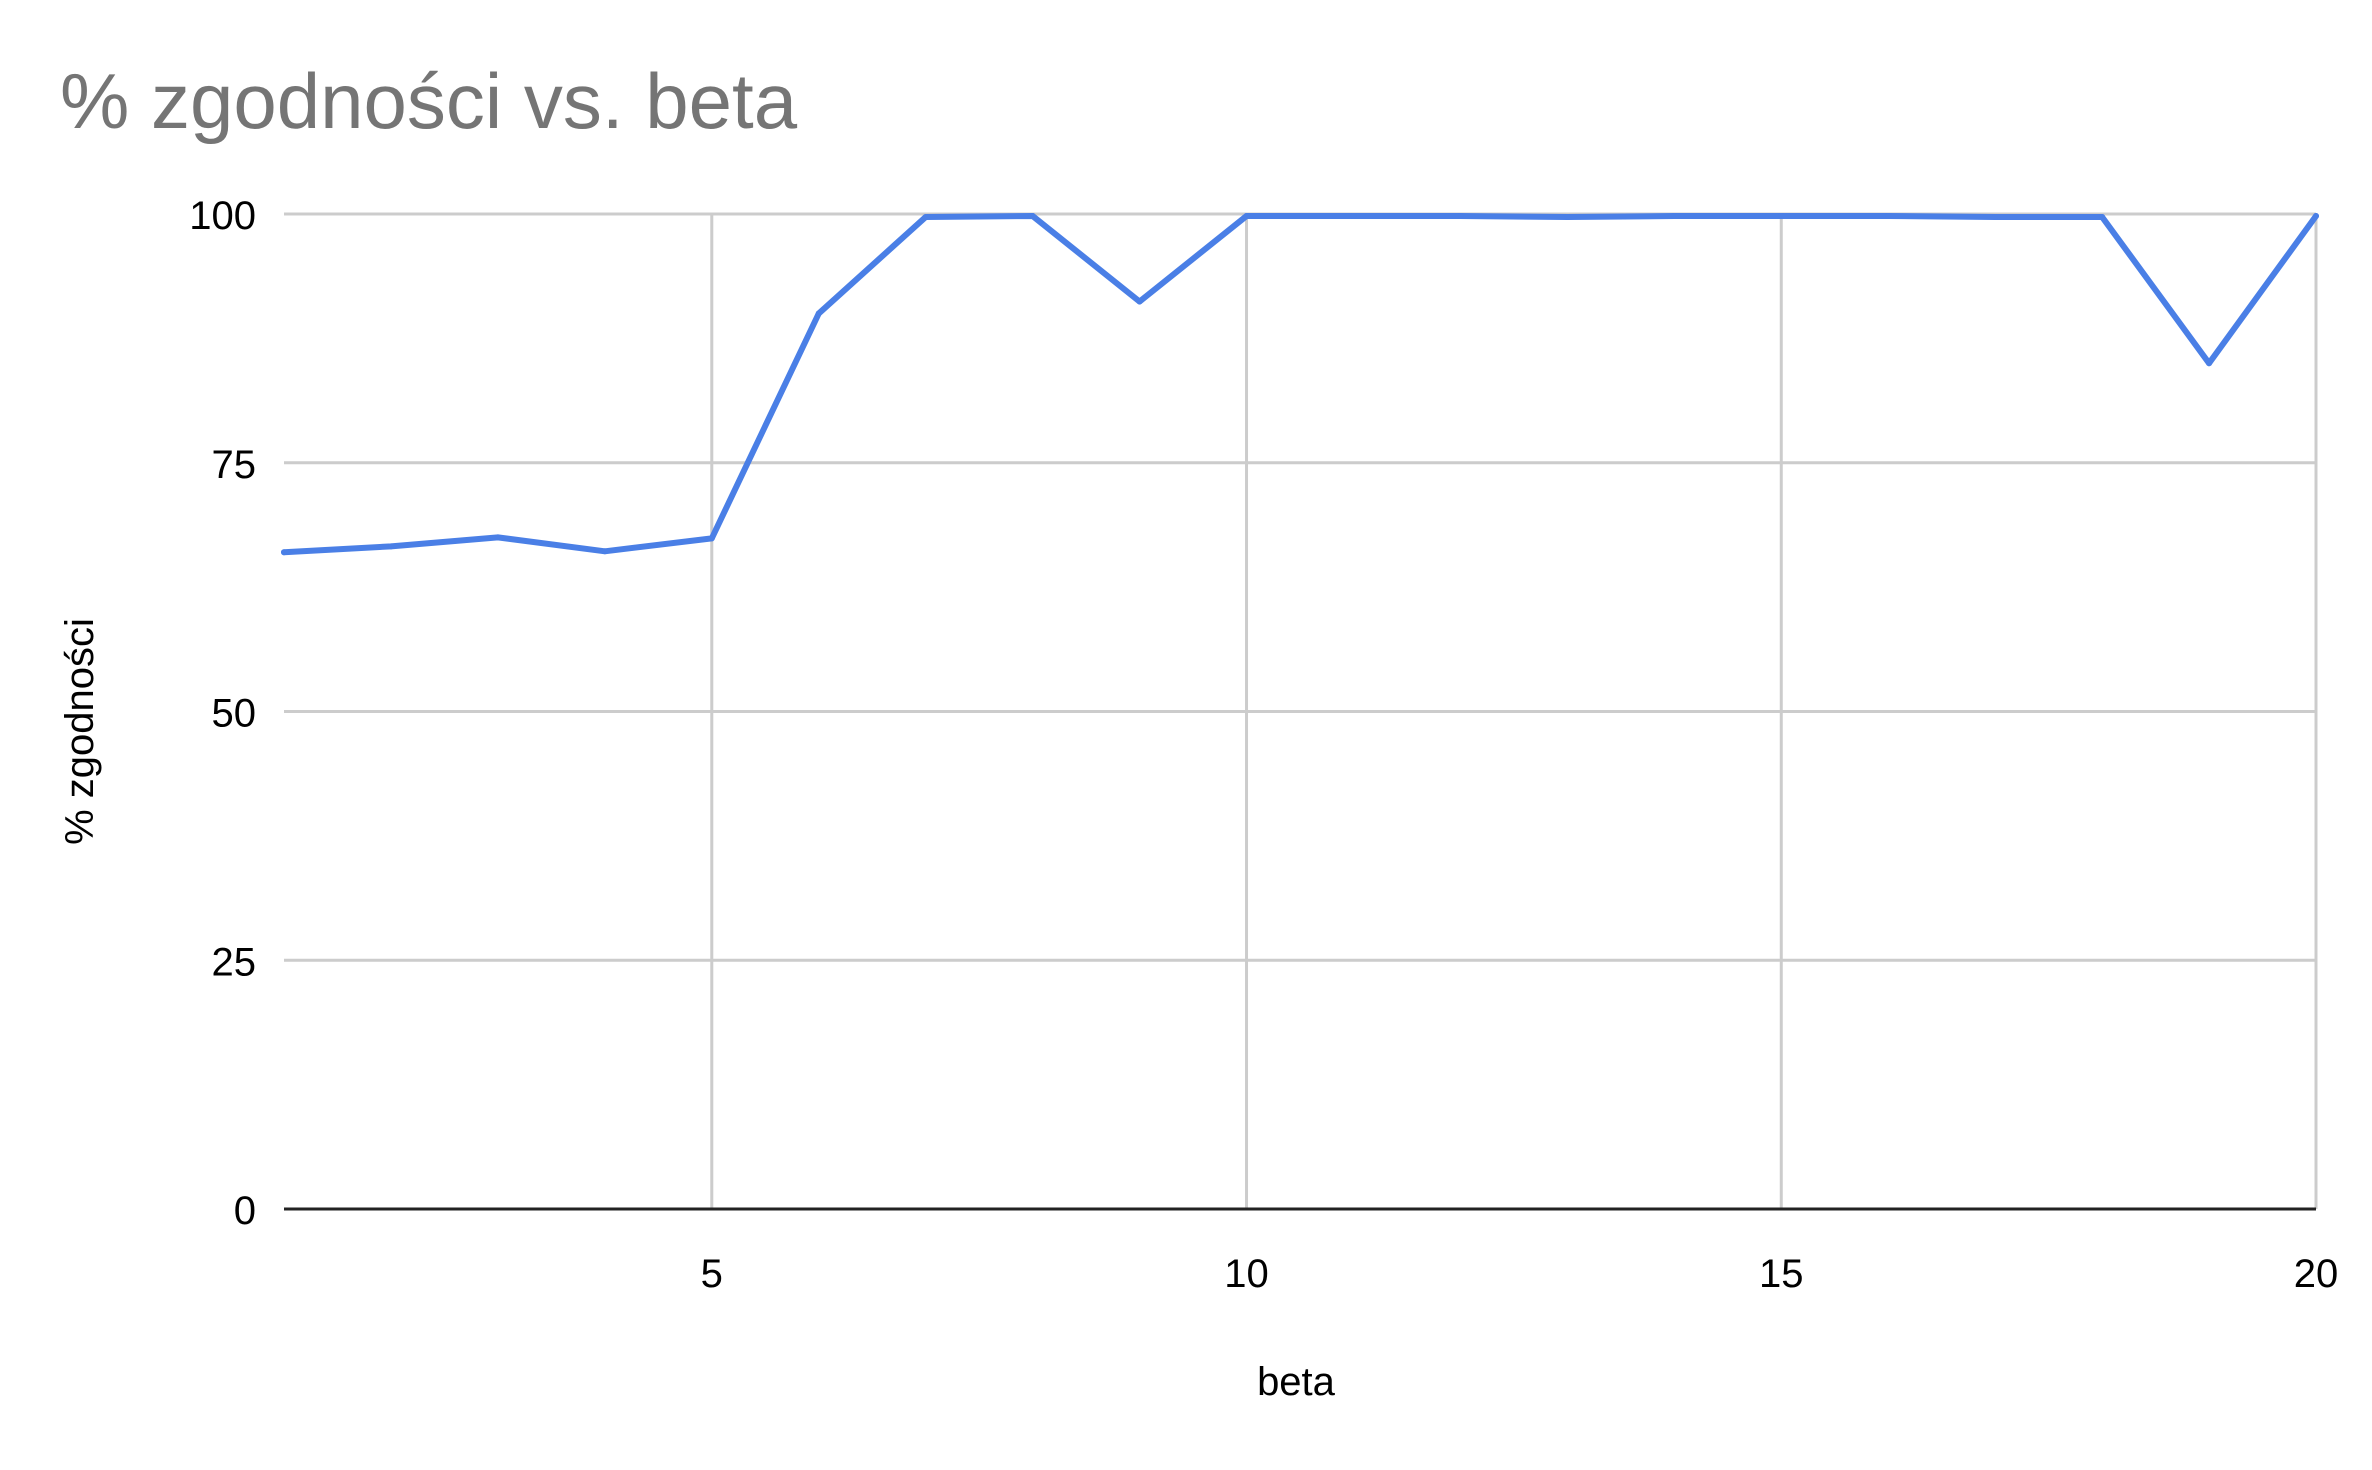  Describe the element at coordinates (1246, 1274) in the screenshot. I see `x-tick-label: 10` at that location.